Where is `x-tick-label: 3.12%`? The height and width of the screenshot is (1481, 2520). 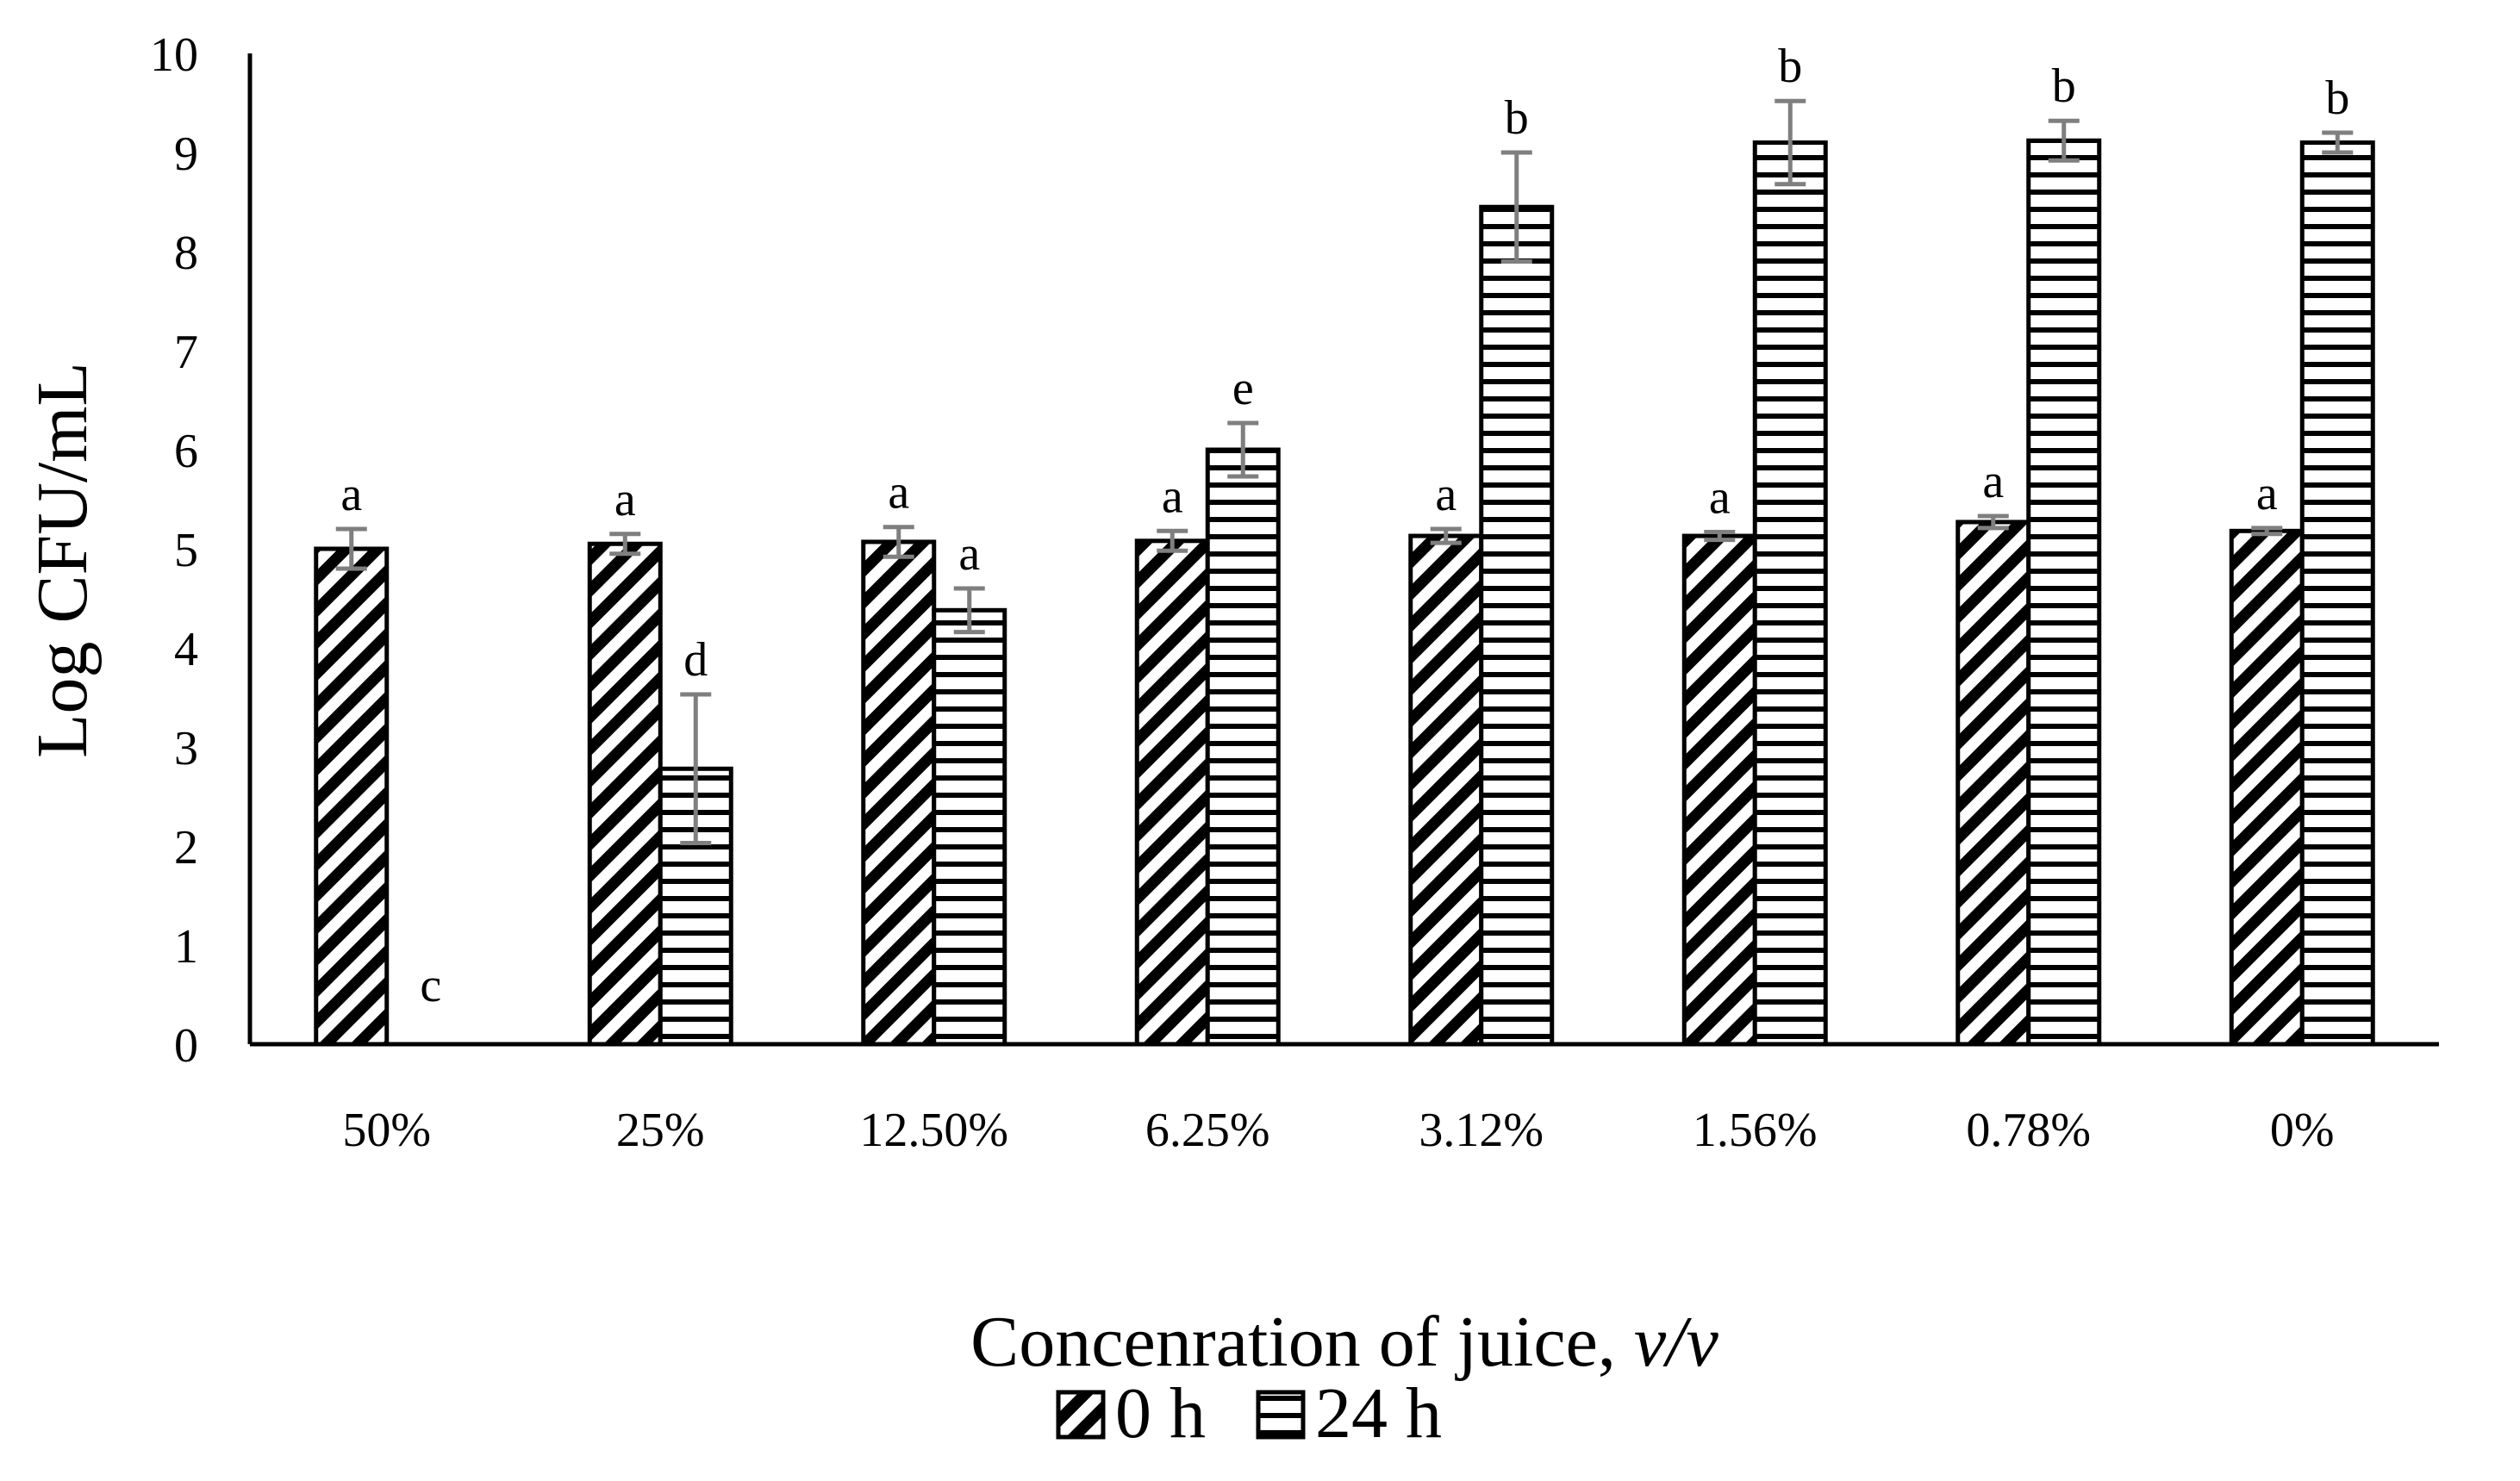
x-tick-label: 3.12% is located at coordinates (1481, 1130).